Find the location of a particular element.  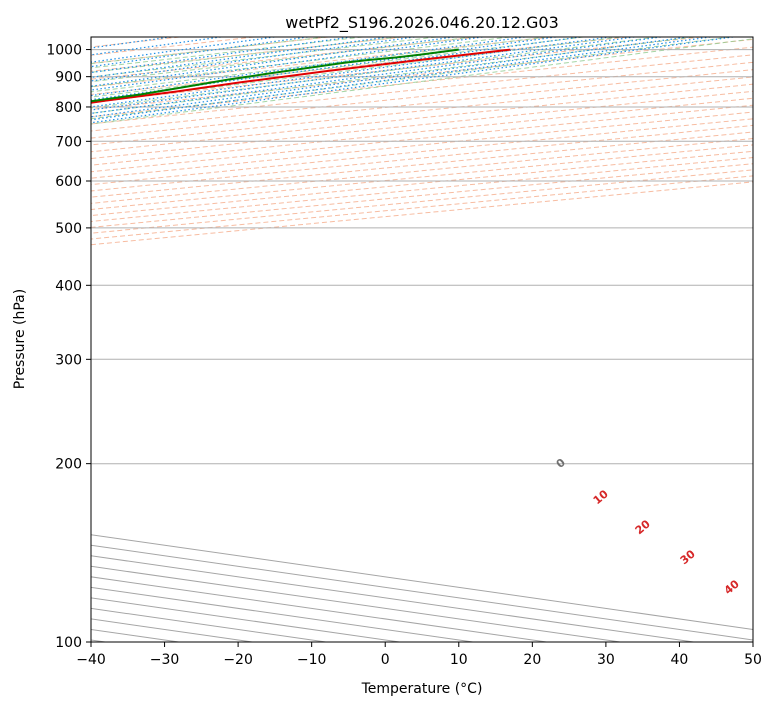

temperature-marker-label: 40 is located at coordinates (732, 587).